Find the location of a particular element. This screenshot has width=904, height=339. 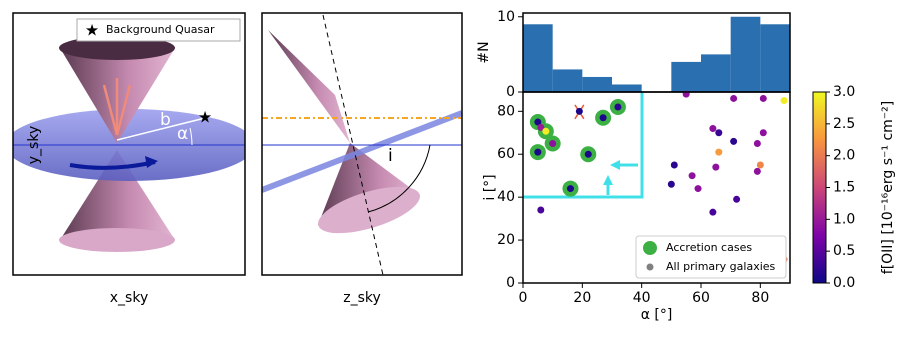

colorbar-tick-label: 3.0 is located at coordinates (844, 92).